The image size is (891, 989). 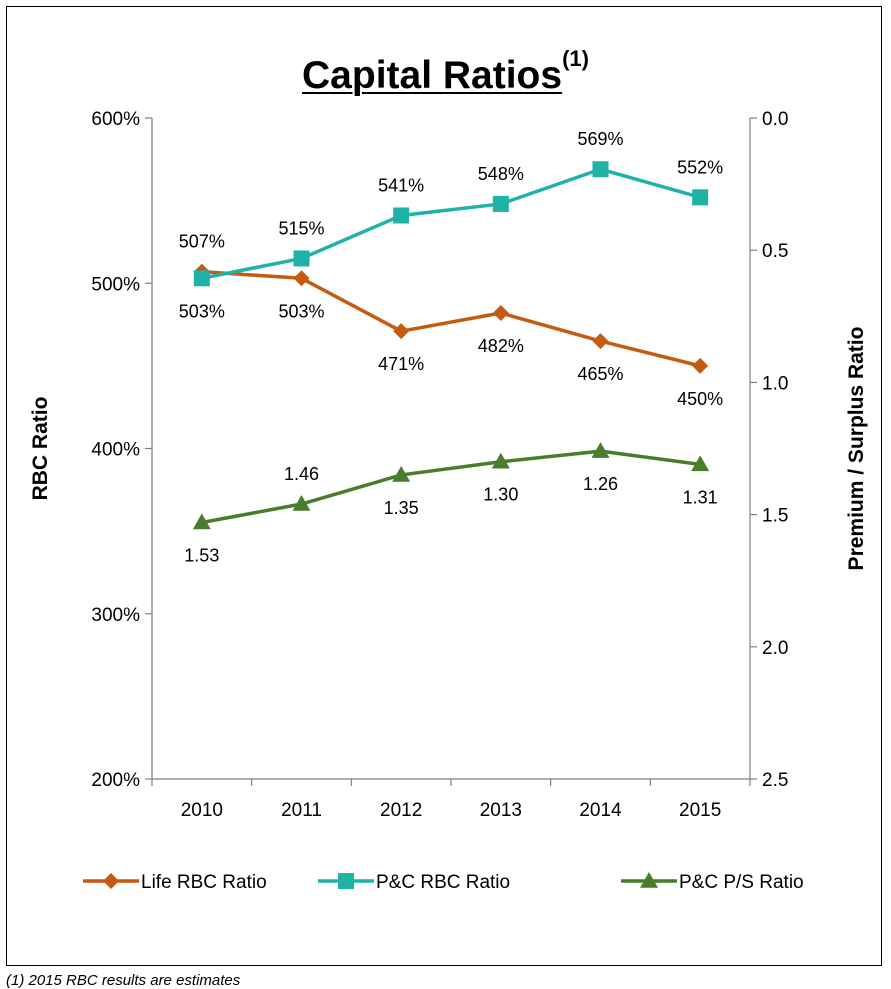 What do you see at coordinates (115, 780) in the screenshot?
I see `left-y-tick-label: 200%` at bounding box center [115, 780].